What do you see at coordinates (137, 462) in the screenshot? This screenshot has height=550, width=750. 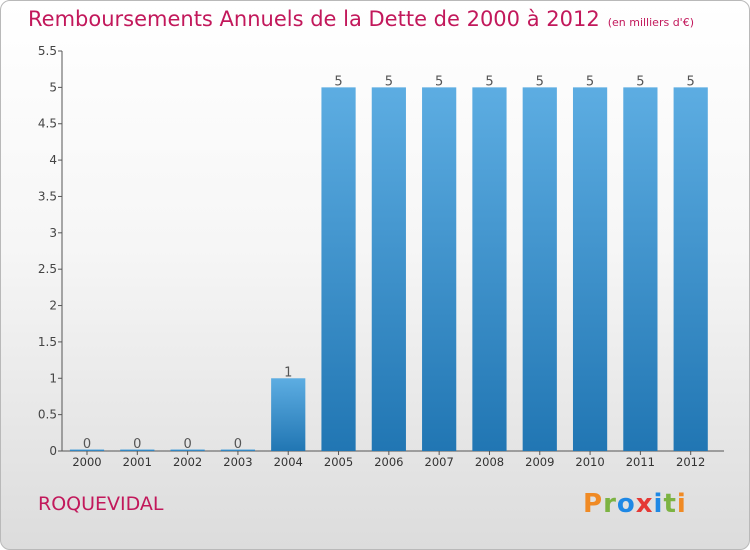 I see `x-tick-label: 2001` at bounding box center [137, 462].